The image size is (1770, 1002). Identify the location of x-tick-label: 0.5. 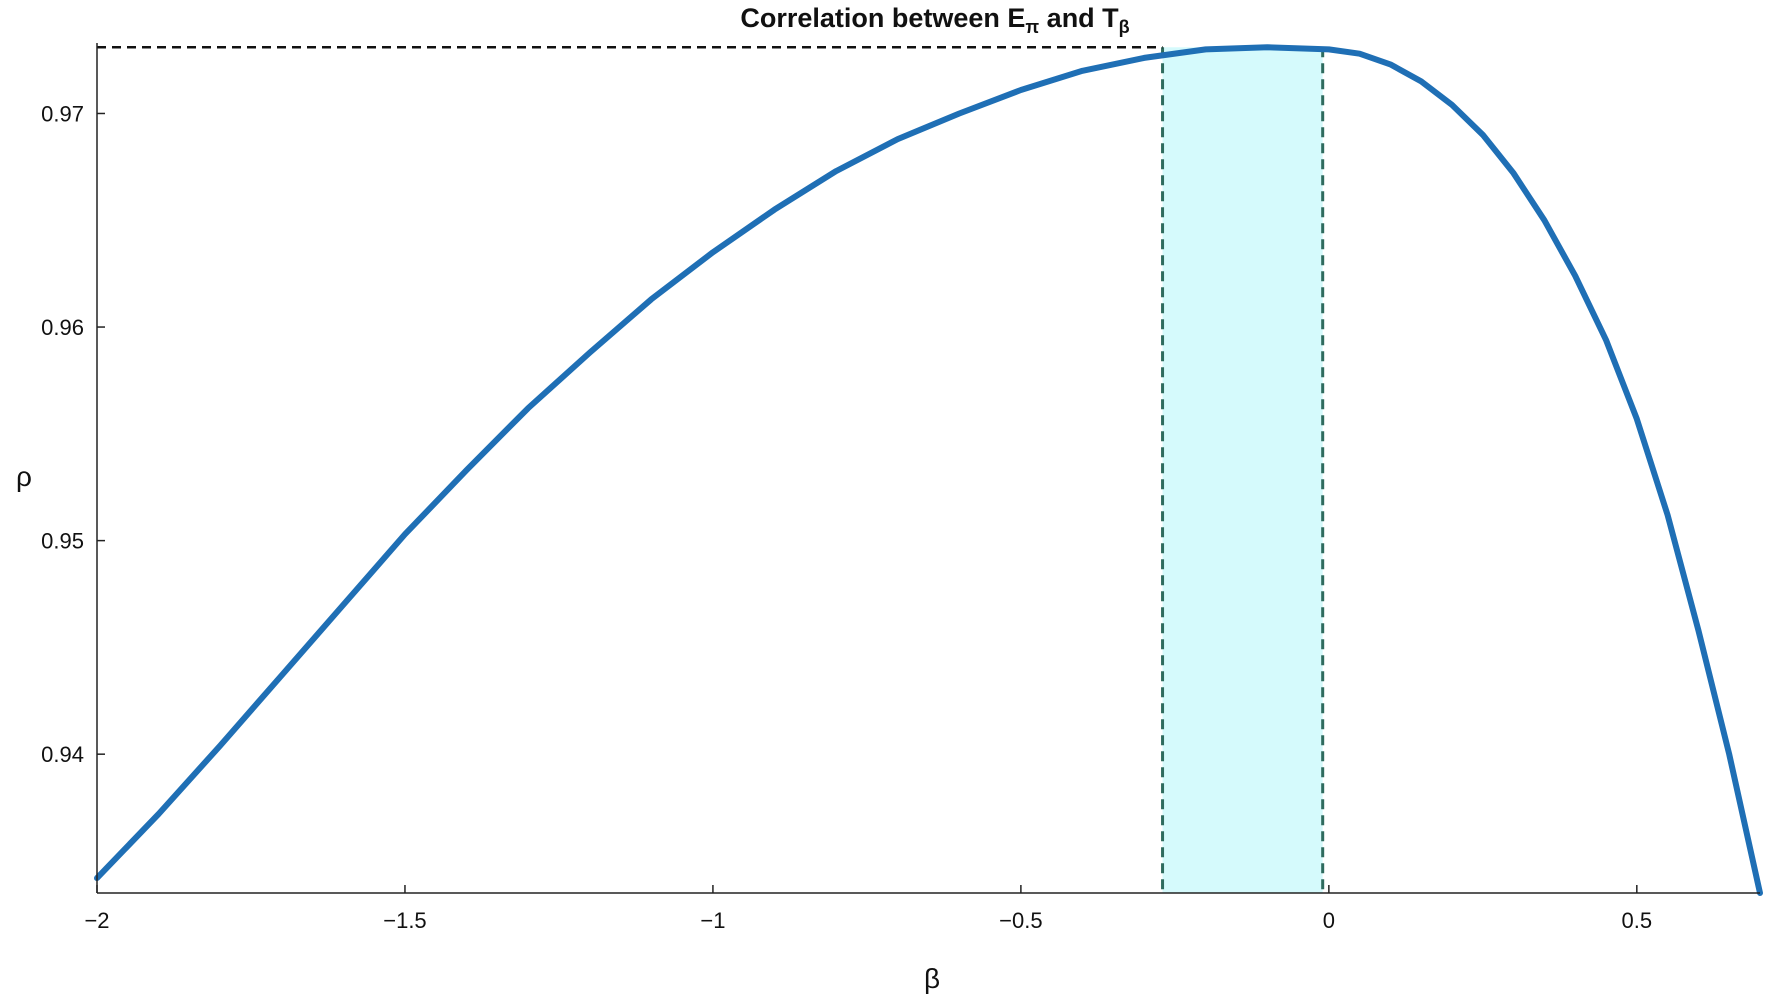
(1637, 920).